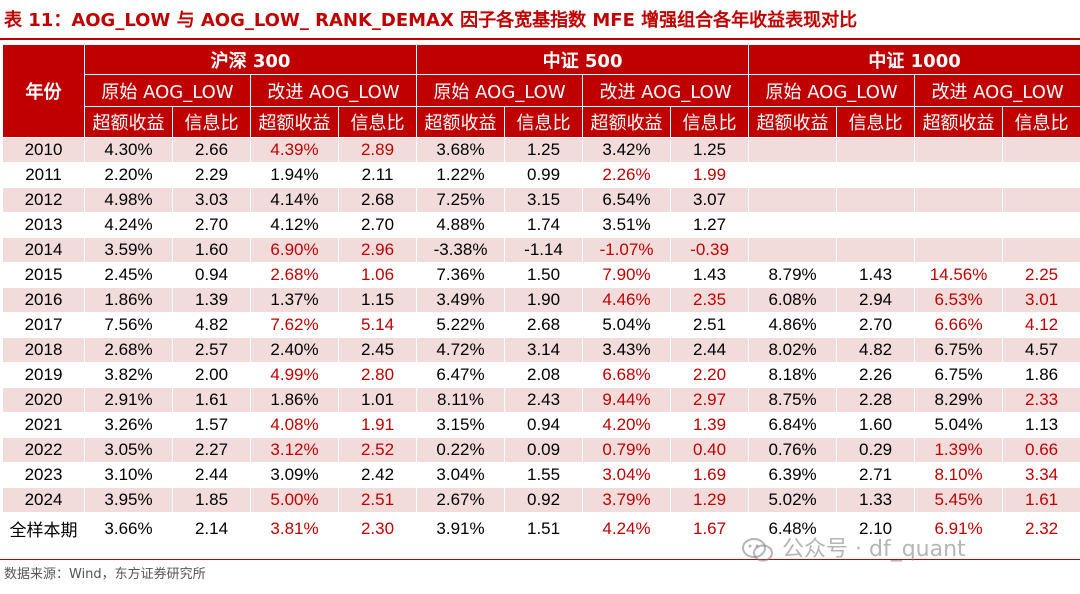 This screenshot has width=1080, height=594. I want to click on info-ratio-cell: 2.42, so click(377, 475).